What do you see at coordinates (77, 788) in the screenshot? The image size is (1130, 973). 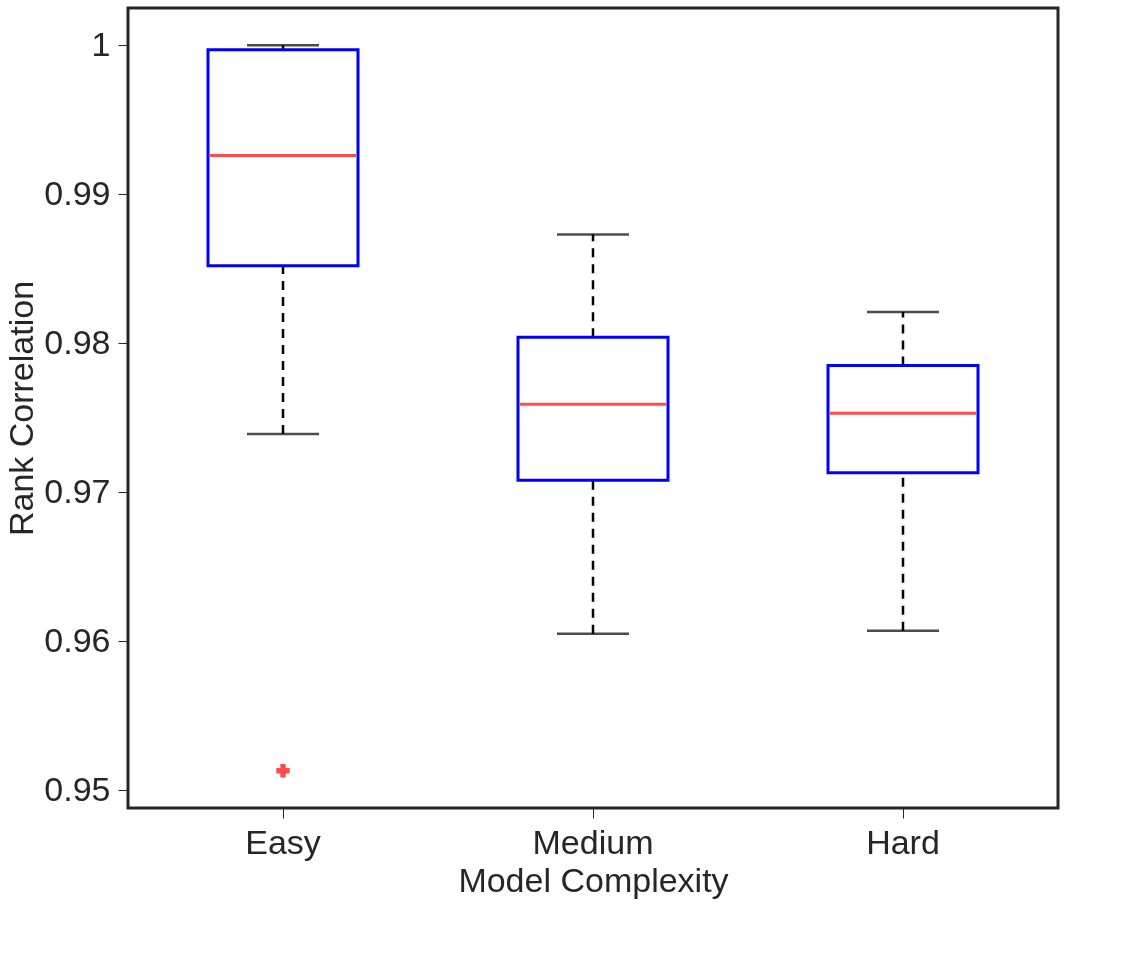 I see `y-tick-label: 0.95` at bounding box center [77, 788].